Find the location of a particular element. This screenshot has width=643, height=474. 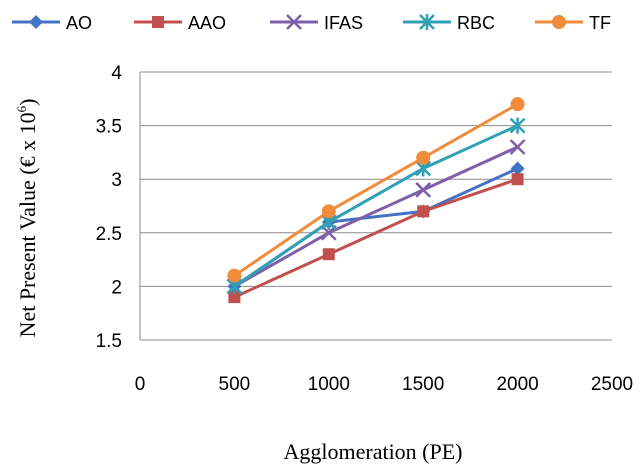

y-tick-label: 4 is located at coordinates (116, 73).